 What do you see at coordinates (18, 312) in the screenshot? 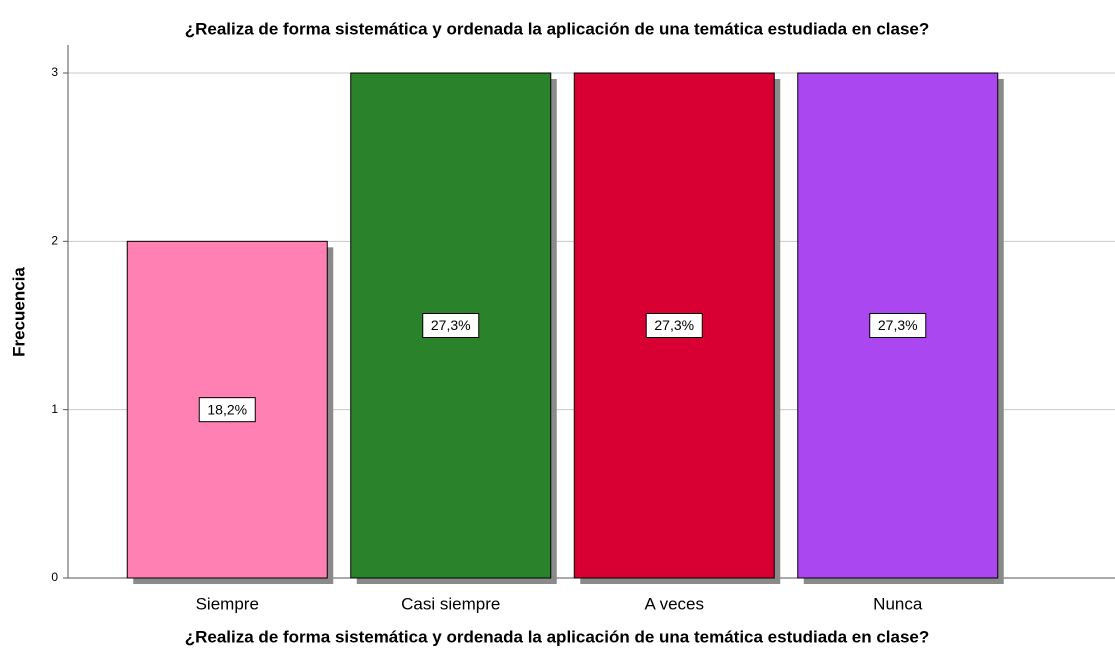
I see `y-axis-label: Frecuencia` at bounding box center [18, 312].